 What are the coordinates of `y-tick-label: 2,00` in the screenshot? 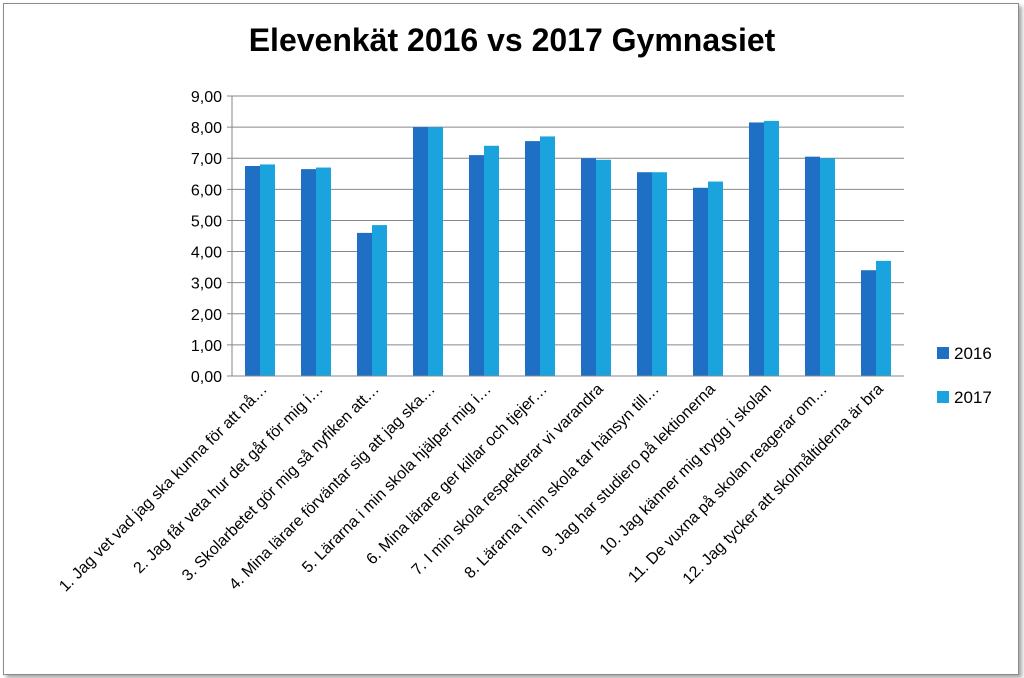 It's located at (206, 315).